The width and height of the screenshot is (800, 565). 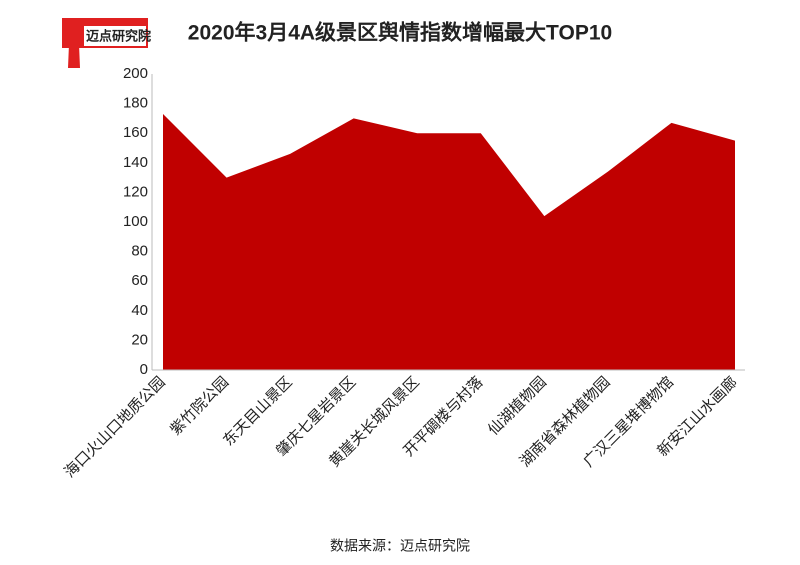 What do you see at coordinates (400, 33) in the screenshot?
I see `chart-title: 2020年3月4A级景区舆情指数增幅最大TOP10` at bounding box center [400, 33].